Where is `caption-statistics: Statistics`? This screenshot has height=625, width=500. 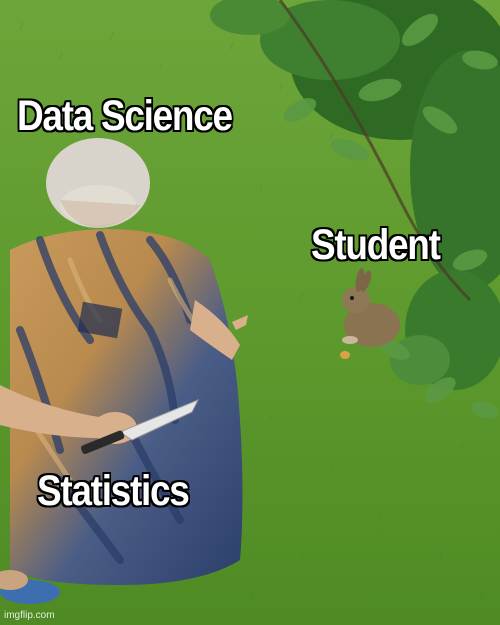 caption-statistics: Statistics is located at coordinates (113, 491).